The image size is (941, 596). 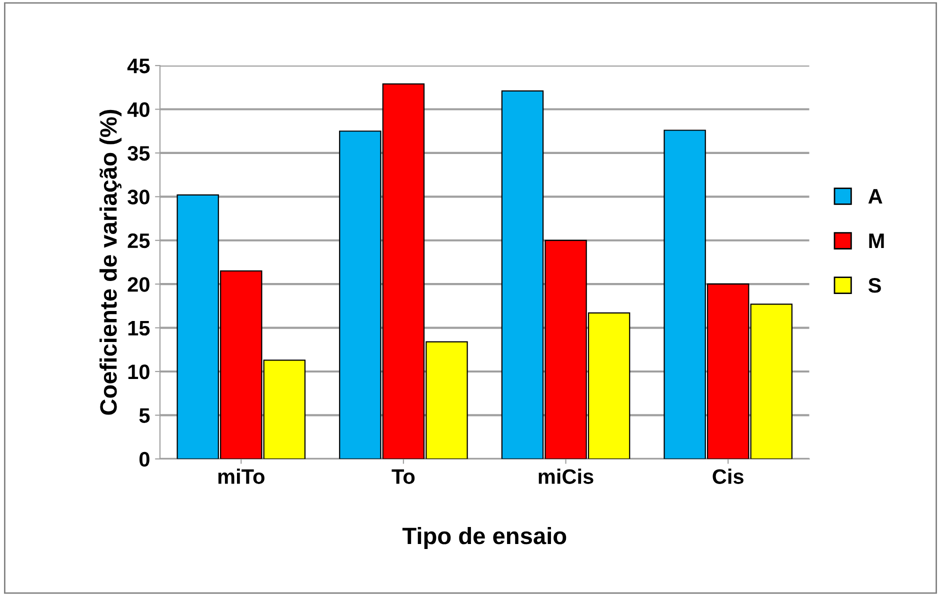 What do you see at coordinates (139, 153) in the screenshot?
I see `y-tick-label: 35` at bounding box center [139, 153].